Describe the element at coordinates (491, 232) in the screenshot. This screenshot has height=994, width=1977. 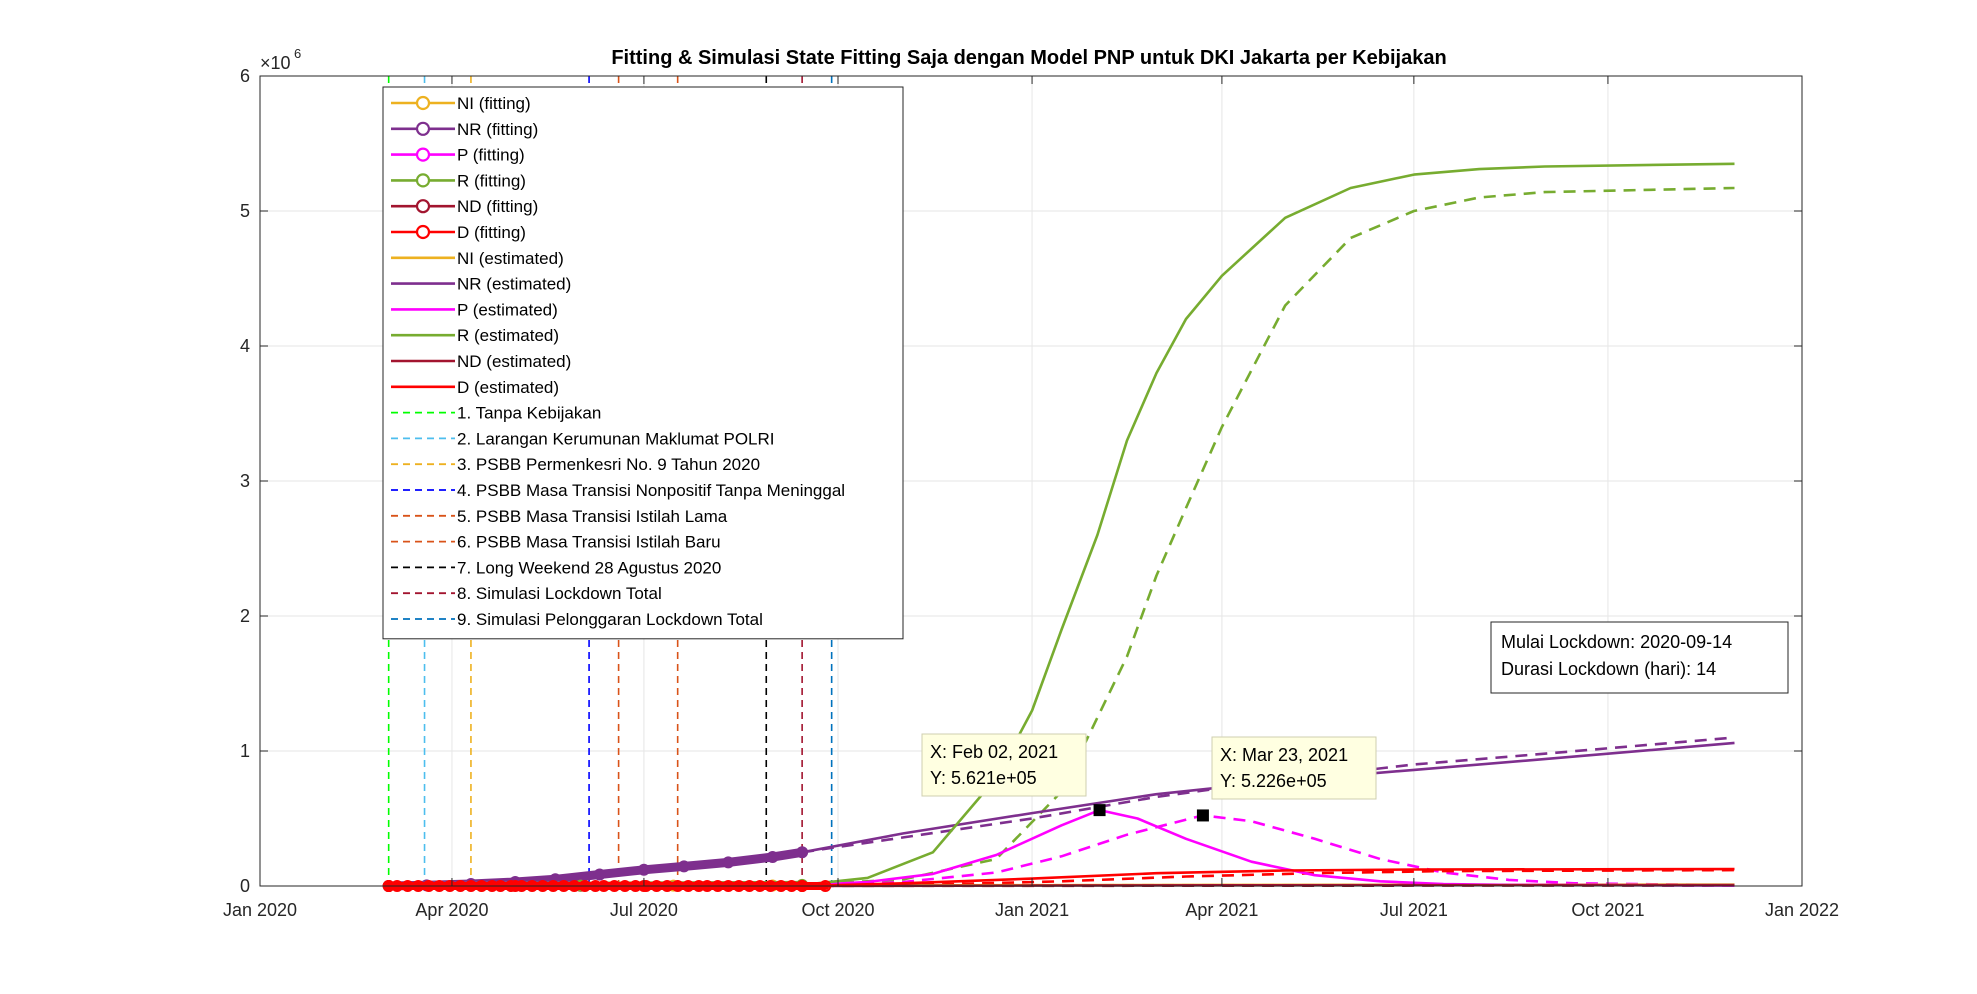
I see `legend-label: D (fitting)` at that location.